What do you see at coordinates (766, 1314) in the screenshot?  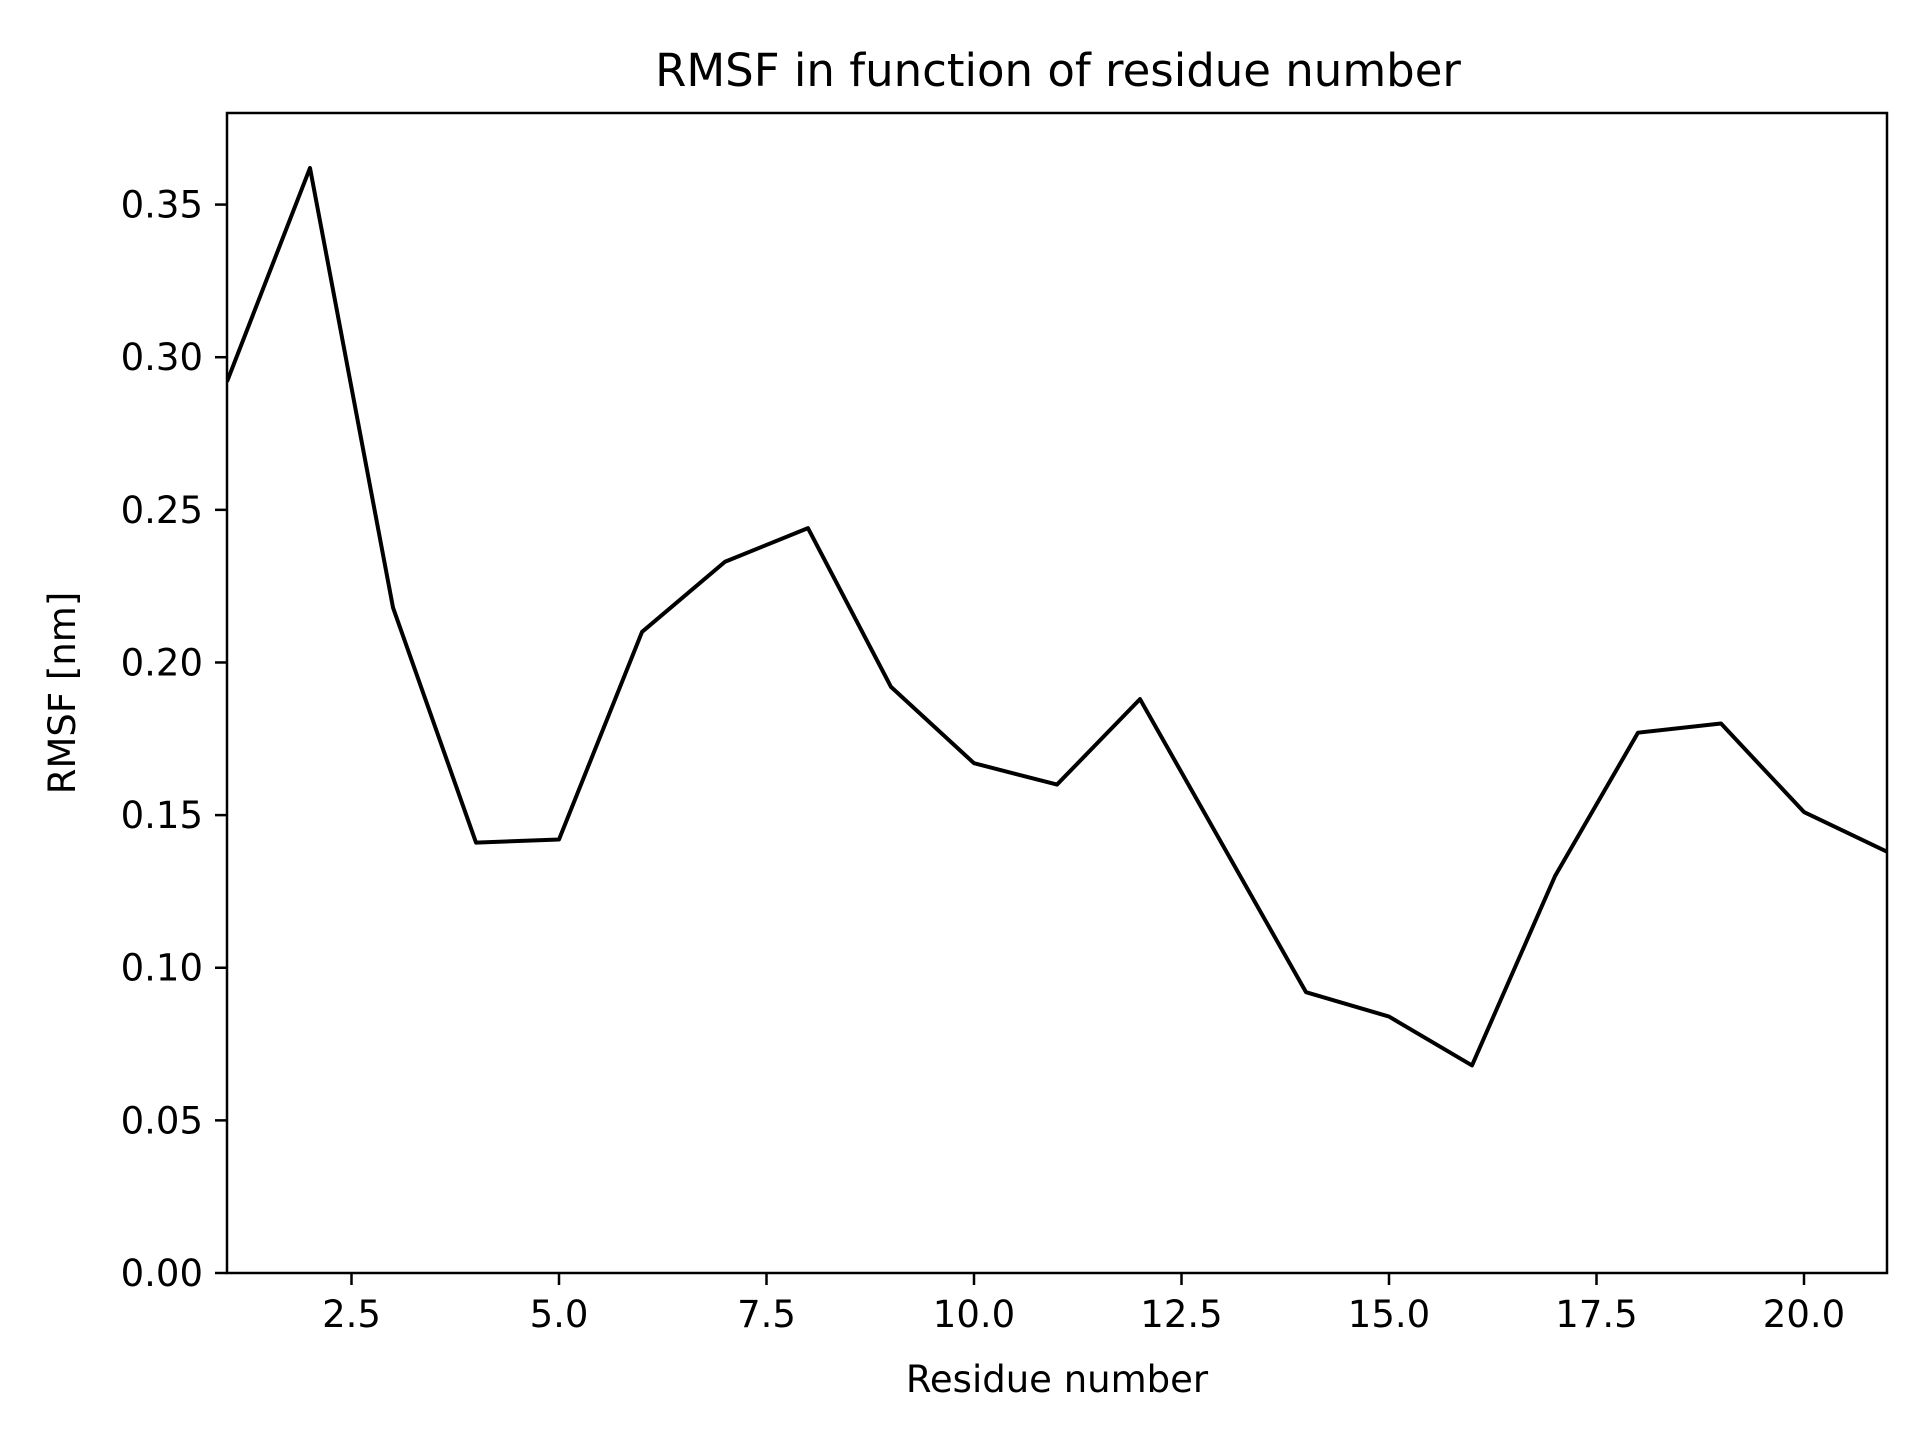 I see `x-tick-label: 7.5` at bounding box center [766, 1314].